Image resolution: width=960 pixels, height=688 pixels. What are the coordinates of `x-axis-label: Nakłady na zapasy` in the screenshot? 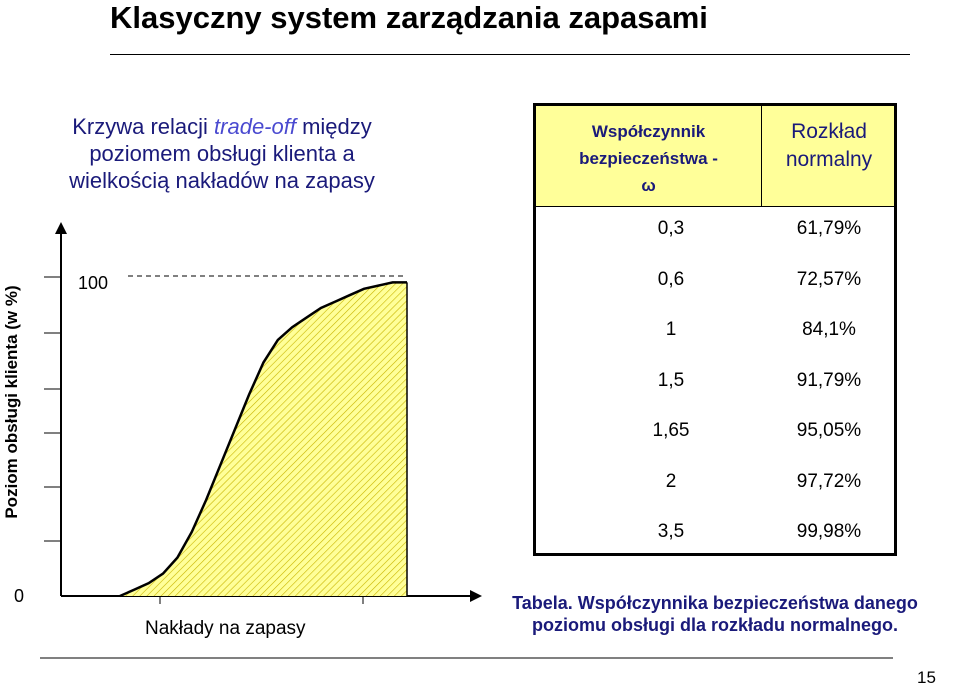 It's located at (225, 628).